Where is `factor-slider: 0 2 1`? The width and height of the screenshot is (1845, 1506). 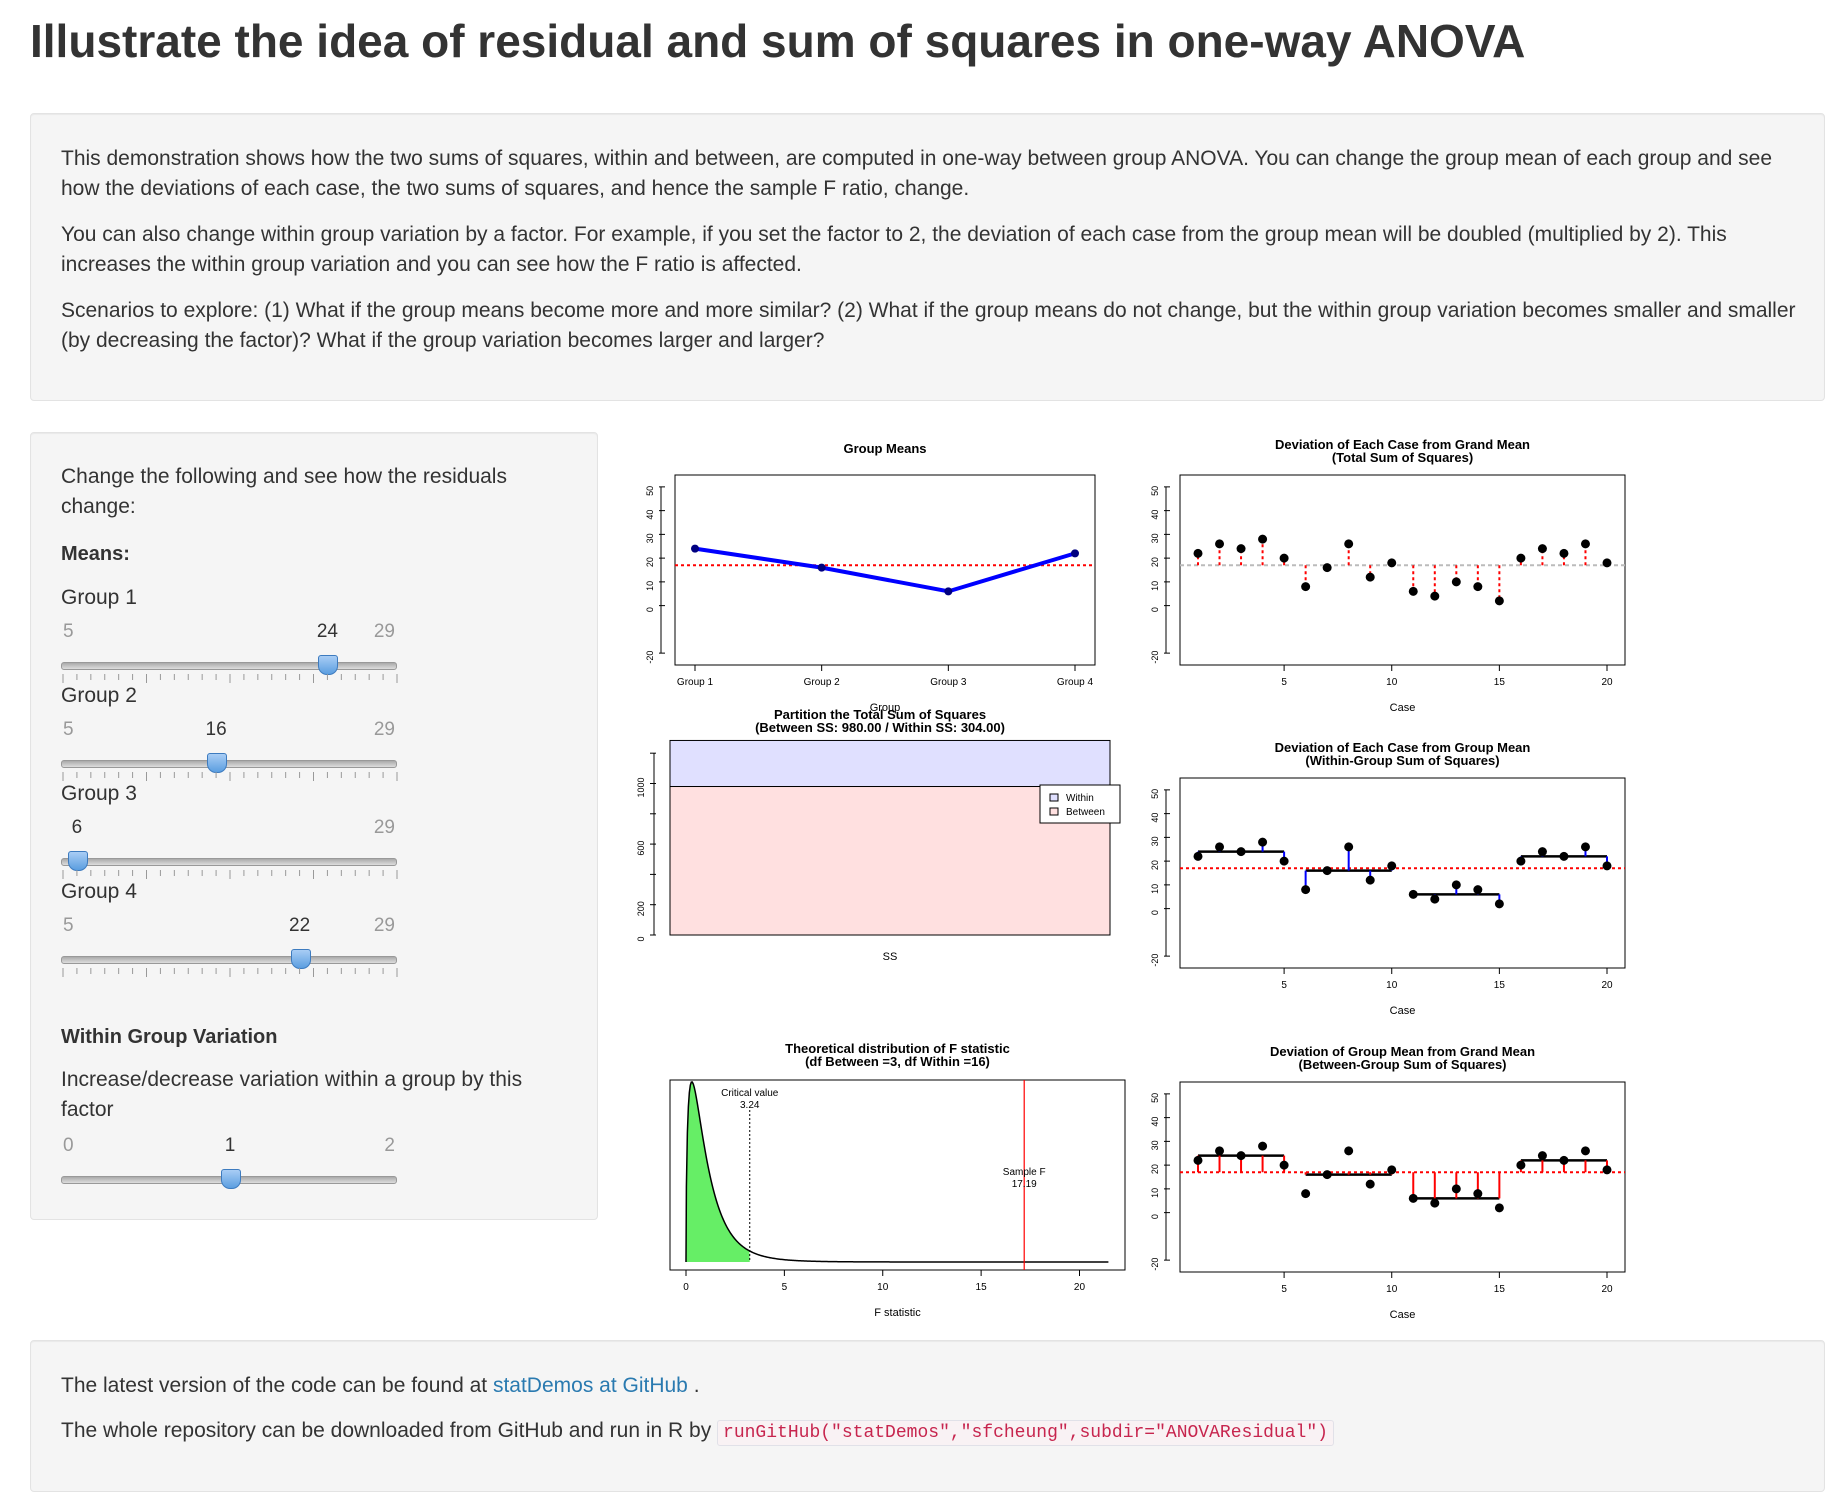 factor-slider: 0 2 1 is located at coordinates (231, 1165).